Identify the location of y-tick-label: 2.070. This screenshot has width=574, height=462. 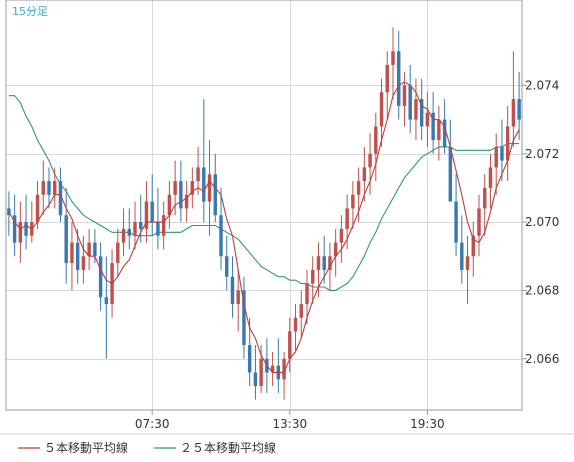
(542, 222).